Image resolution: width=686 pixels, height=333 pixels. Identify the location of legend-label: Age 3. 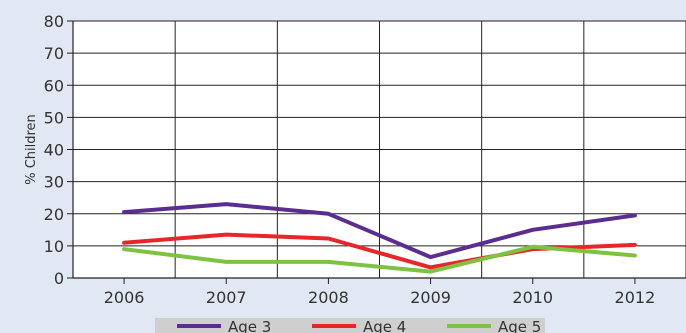
(249, 325).